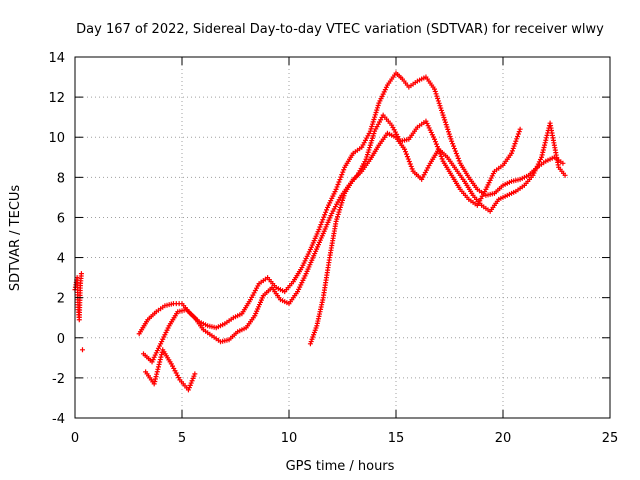 This screenshot has width=640, height=480. Describe the element at coordinates (56, 138) in the screenshot. I see `y-tick-label: 10` at that location.